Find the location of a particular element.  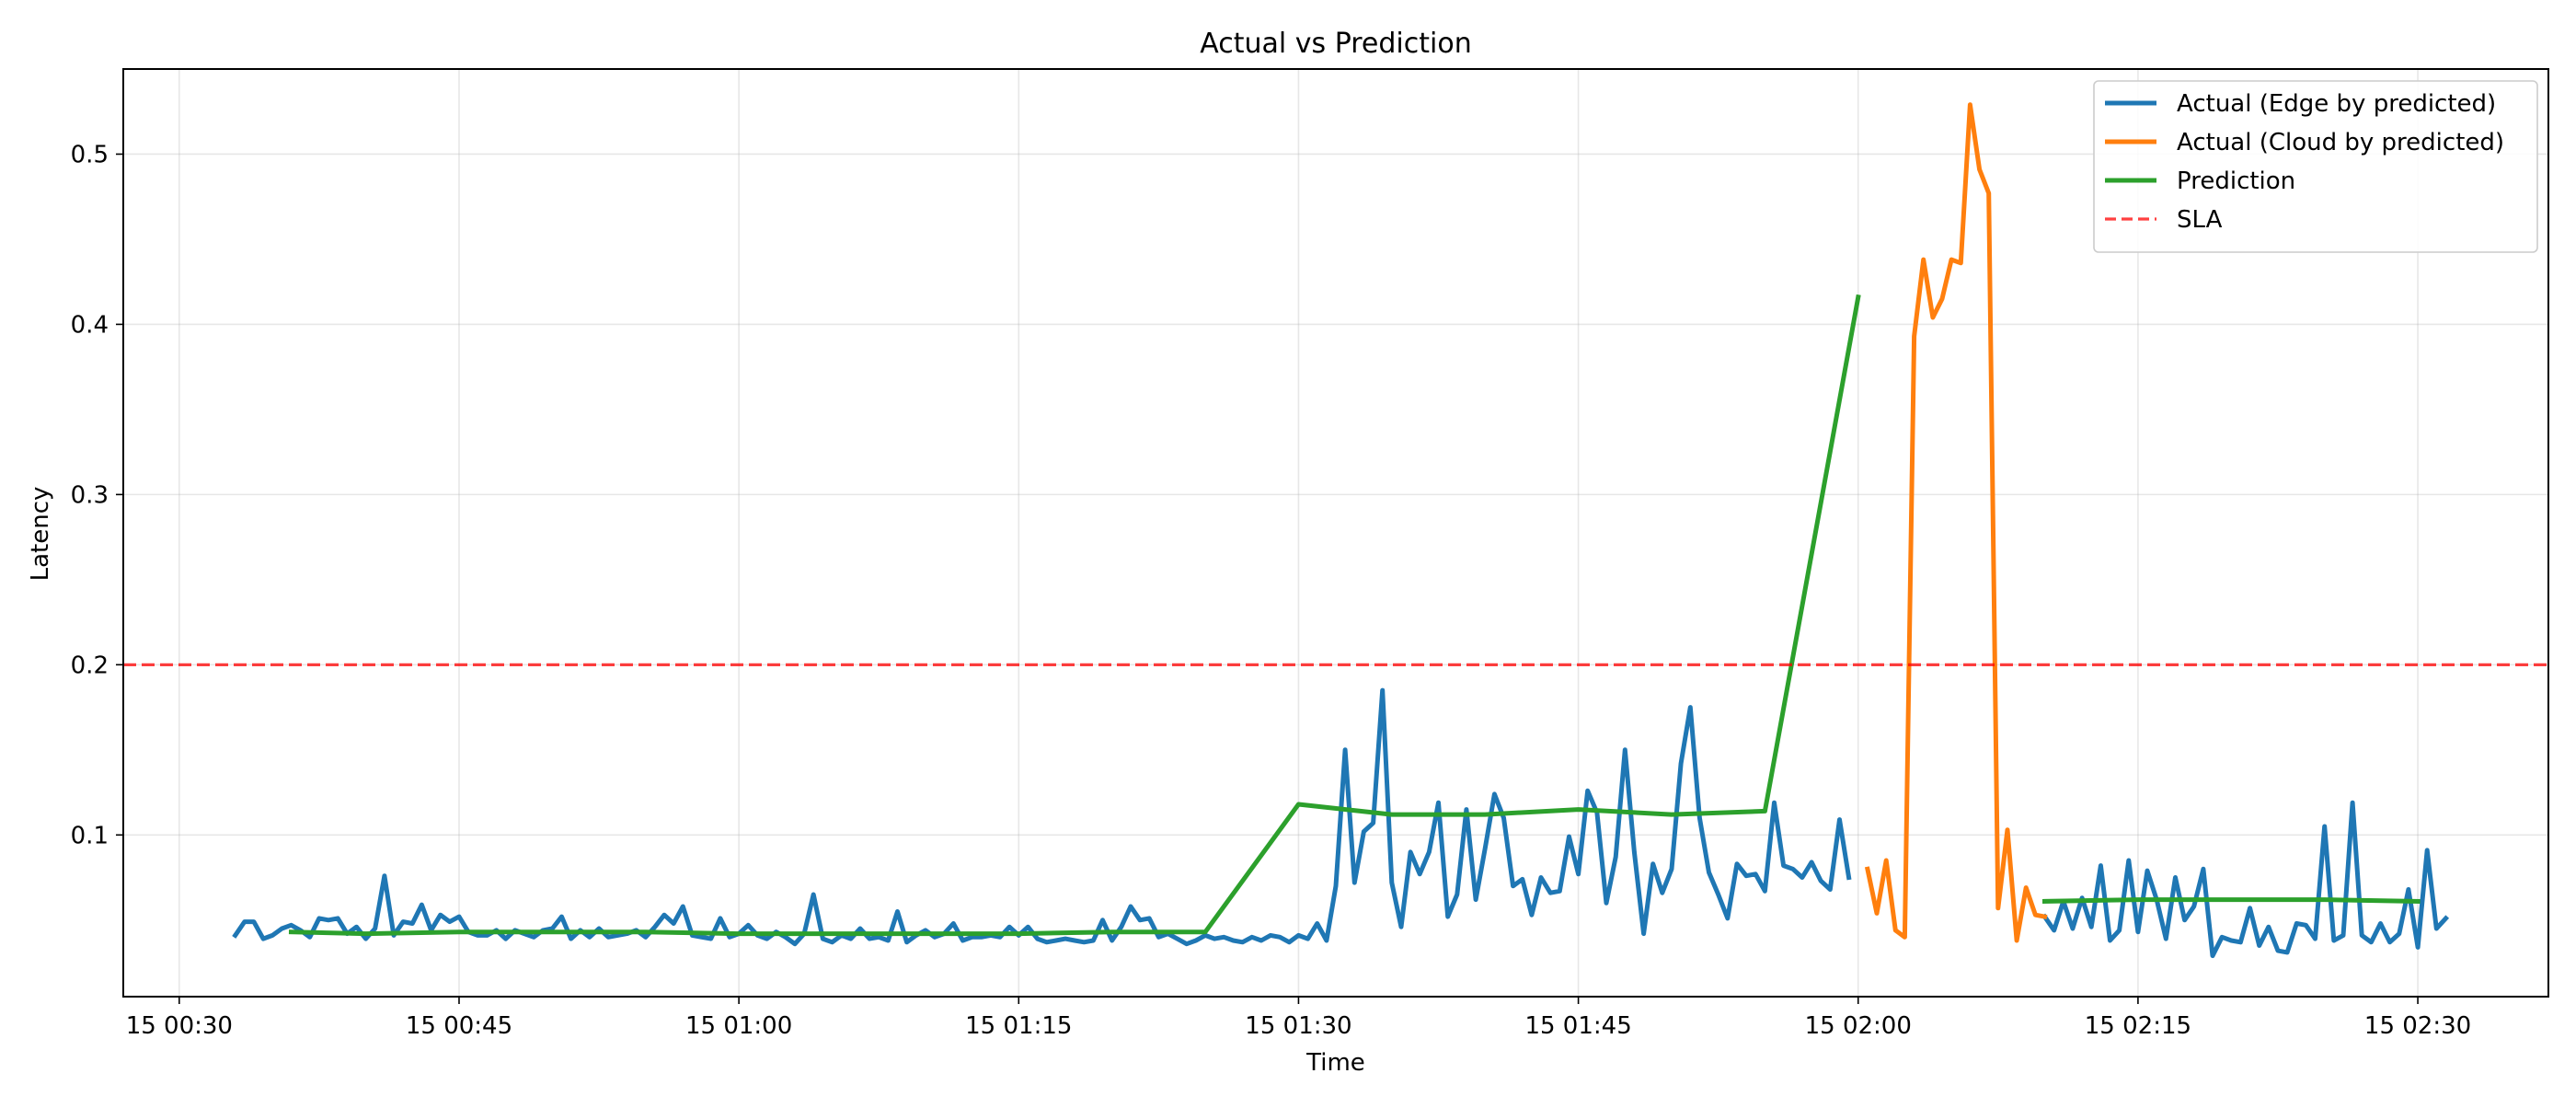

series-line-prediction is located at coordinates (2231, 900).